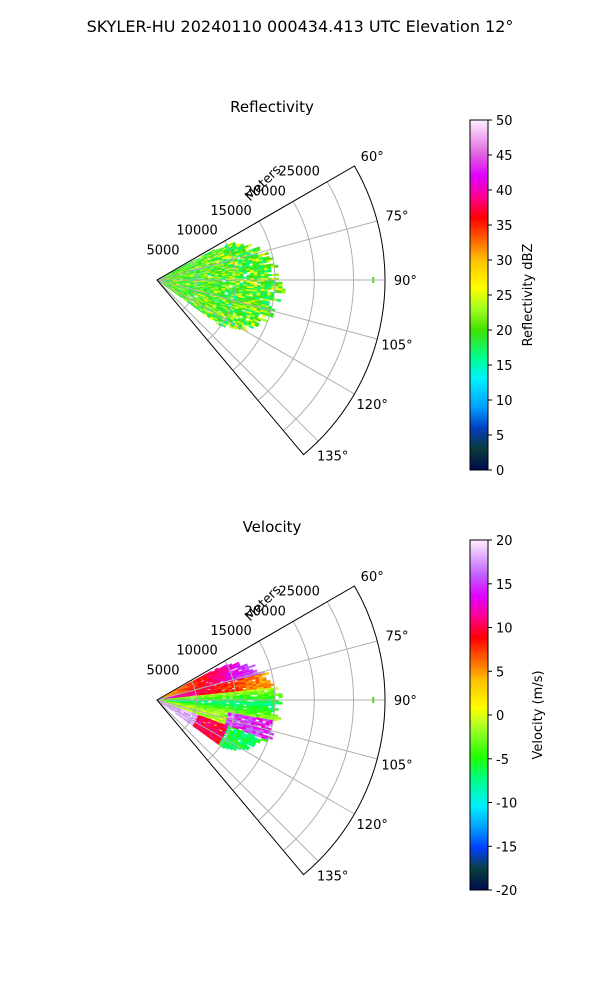 The image size is (600, 1000). Describe the element at coordinates (272, 527) in the screenshot. I see `velocity-title: Velocity` at that location.